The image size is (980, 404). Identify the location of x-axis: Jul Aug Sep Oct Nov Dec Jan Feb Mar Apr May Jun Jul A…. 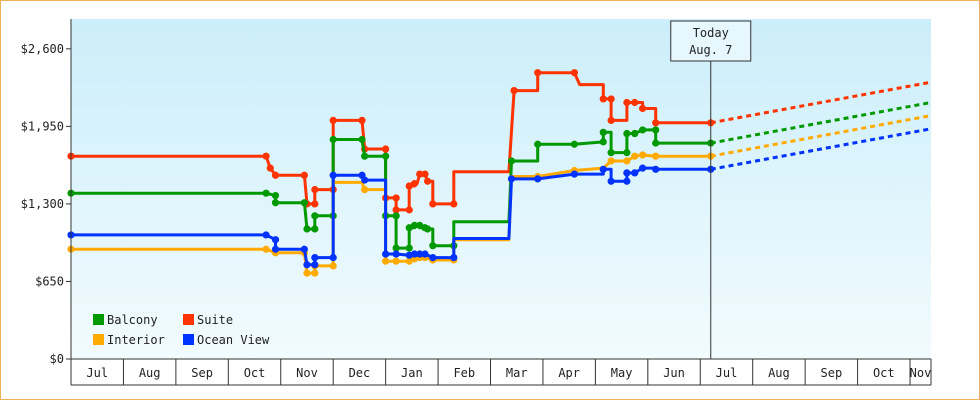
(501, 372).